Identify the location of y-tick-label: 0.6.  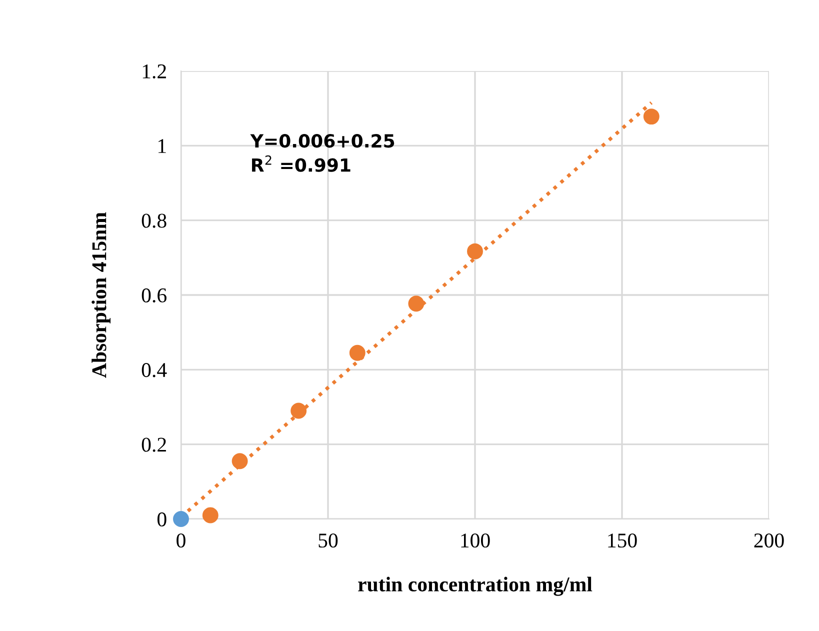
(154, 295).